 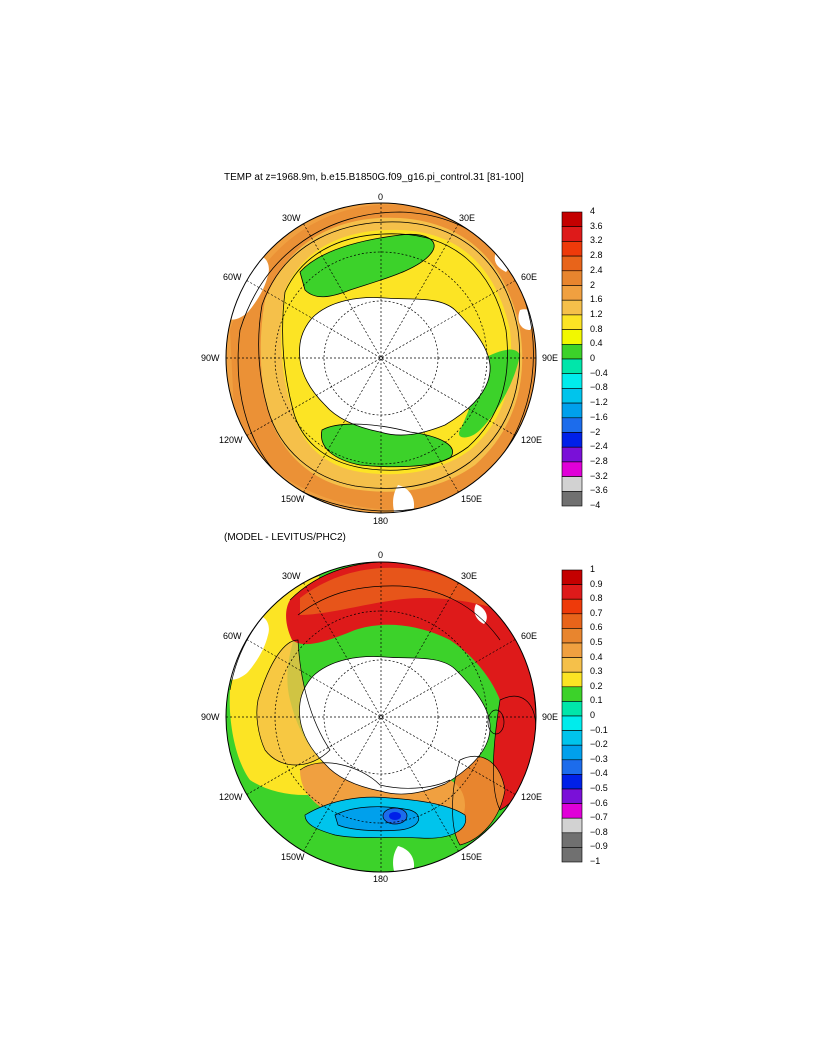 What do you see at coordinates (596, 225) in the screenshot?
I see `colorbar-tick-label: 3.6` at bounding box center [596, 225].